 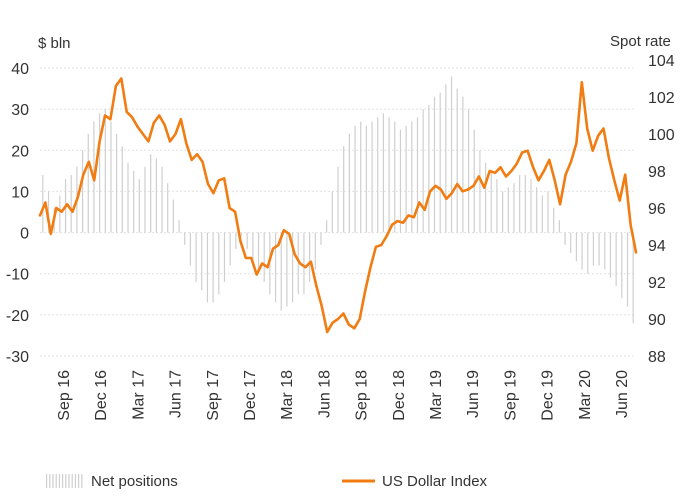 What do you see at coordinates (54, 43) in the screenshot?
I see `left-axis-unit: $ bln` at bounding box center [54, 43].